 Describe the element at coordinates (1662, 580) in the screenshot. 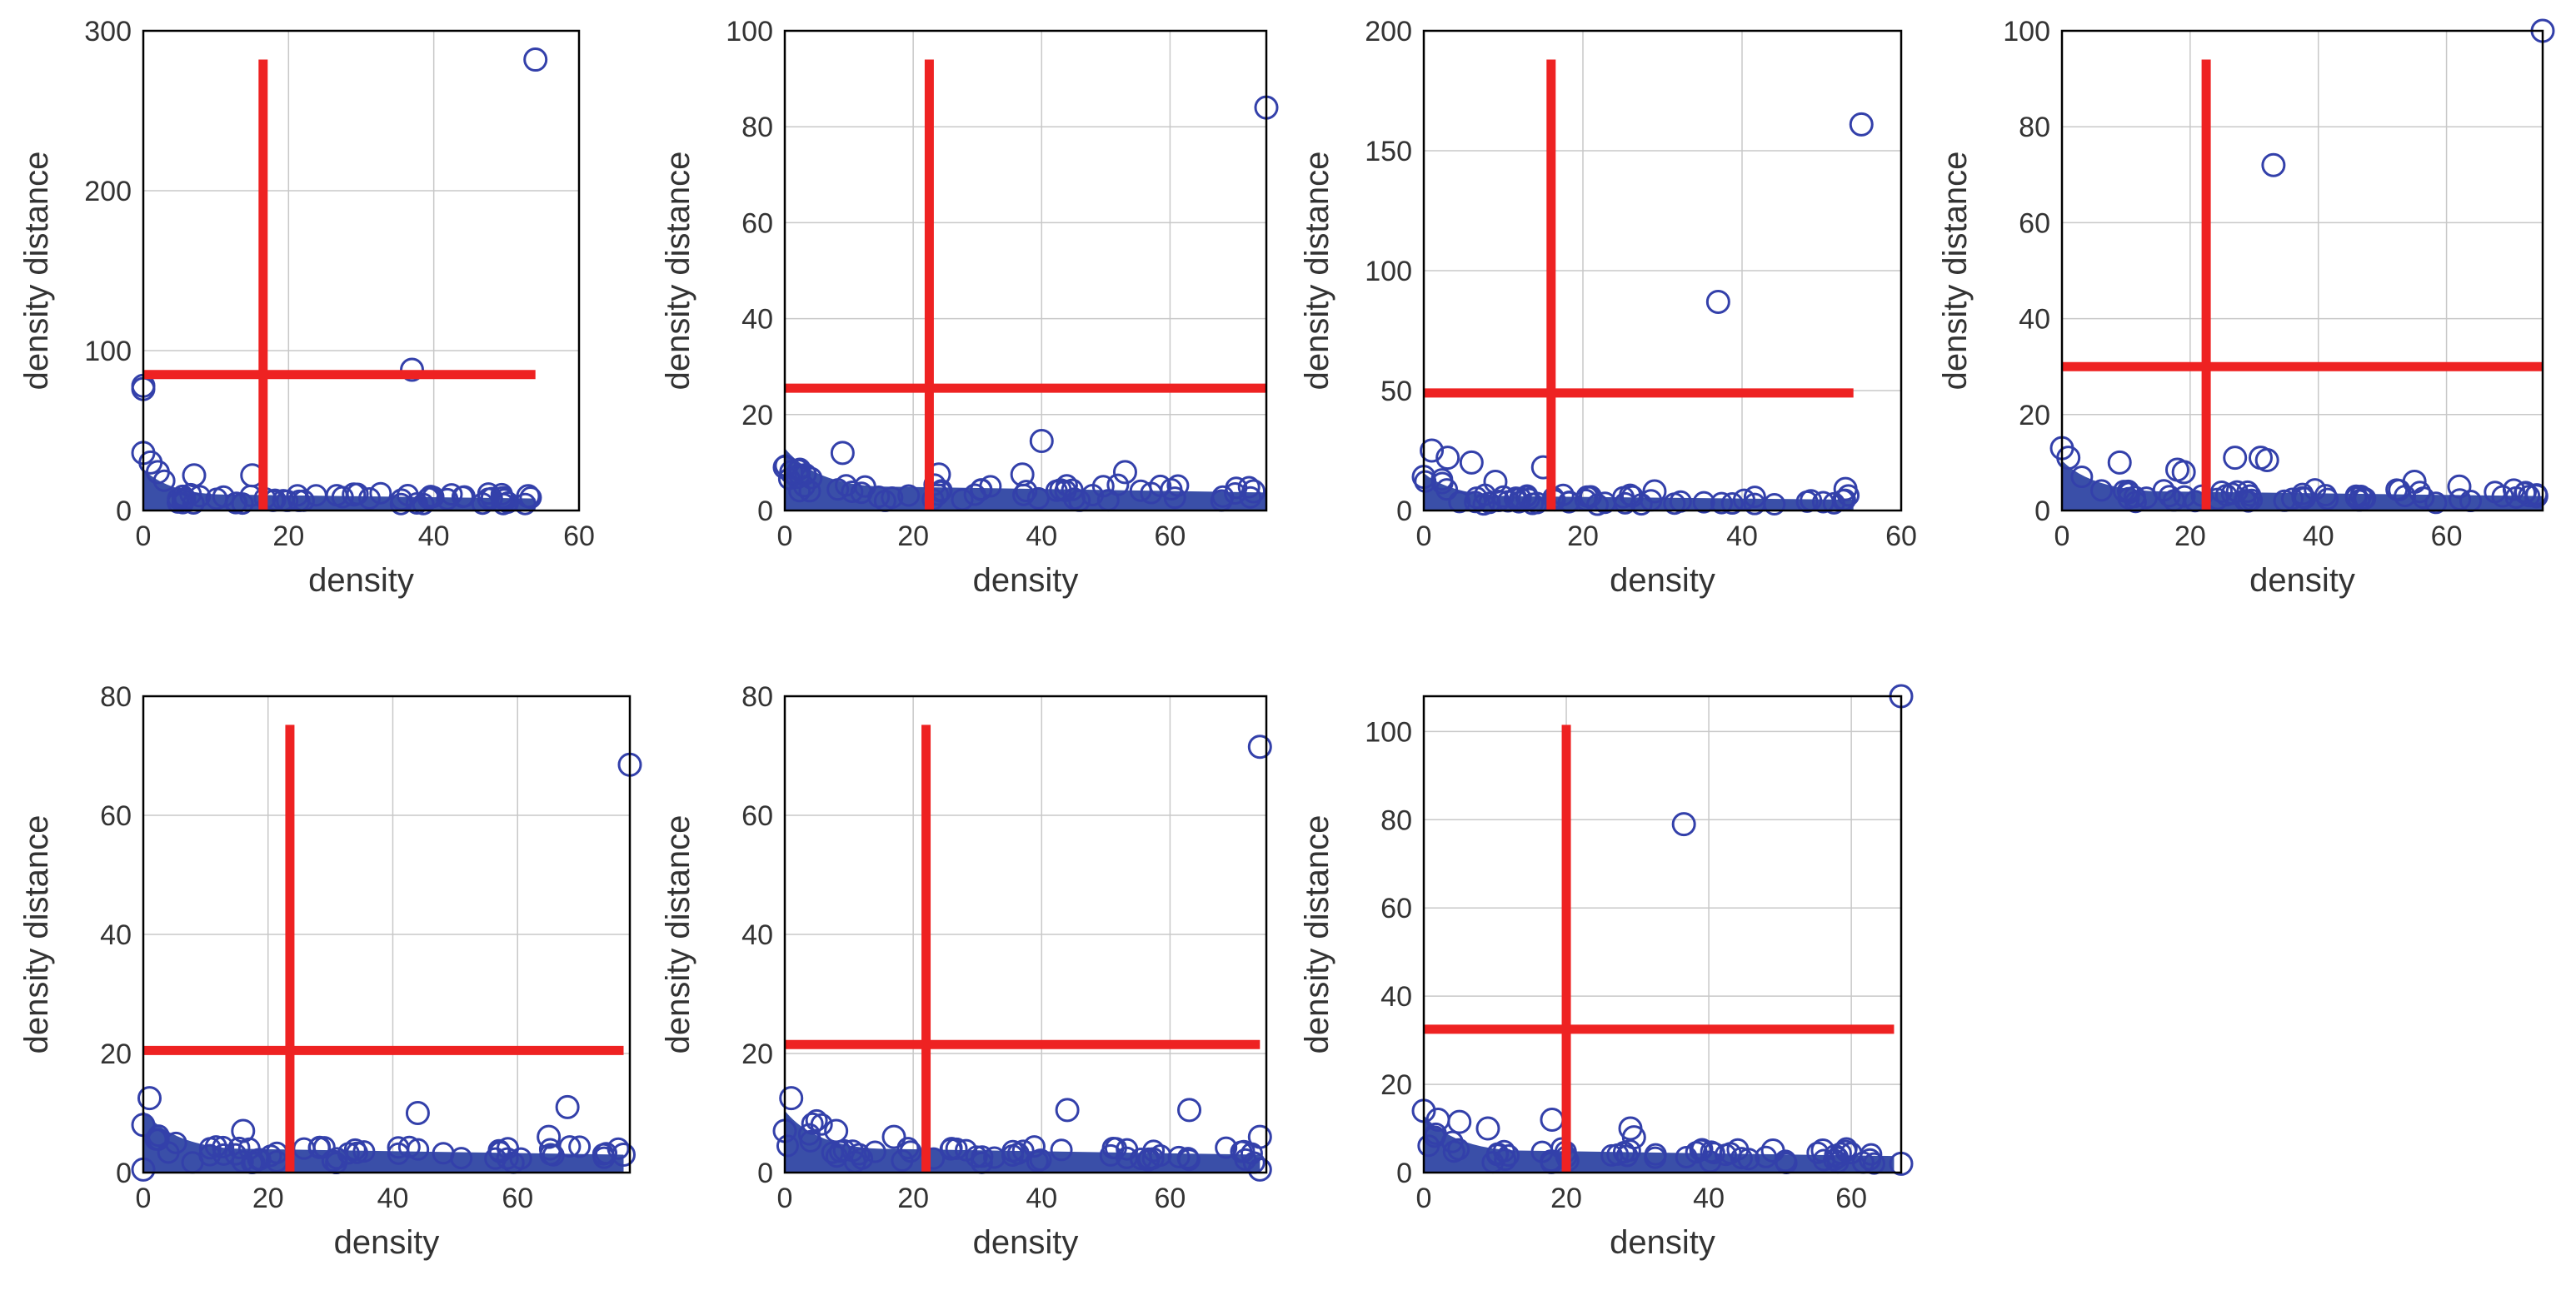

I see `x-axis-label: density` at that location.